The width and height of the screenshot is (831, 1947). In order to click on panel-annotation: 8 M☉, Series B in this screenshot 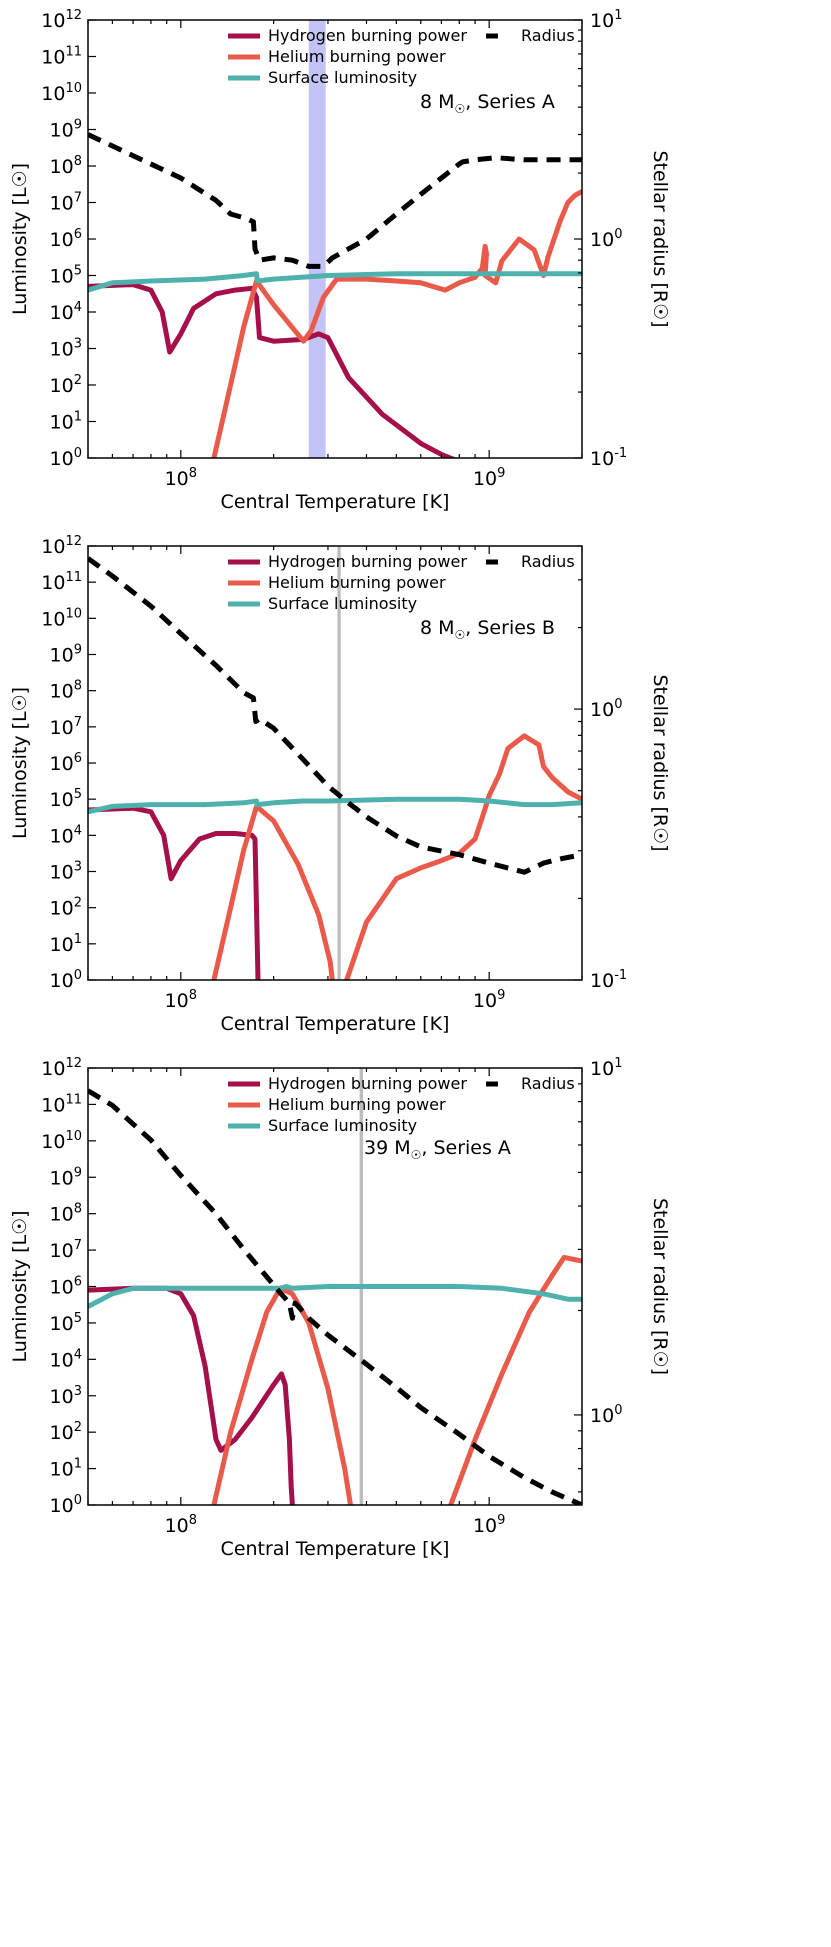, I will do `click(487, 629)`.